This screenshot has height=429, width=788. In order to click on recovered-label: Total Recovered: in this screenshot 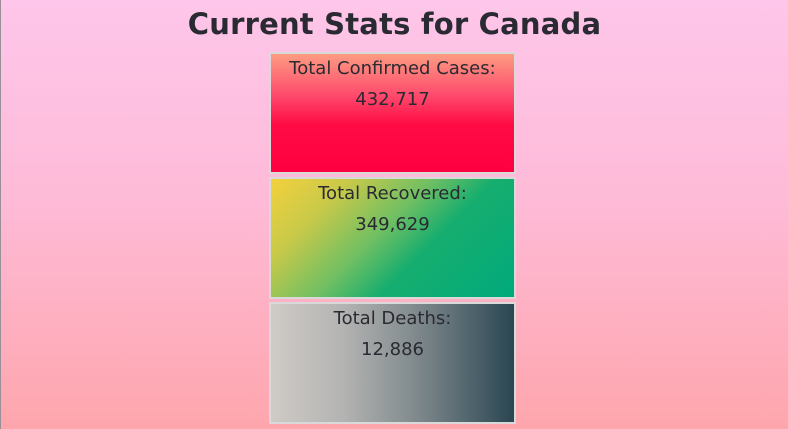, I will do `click(392, 193)`.